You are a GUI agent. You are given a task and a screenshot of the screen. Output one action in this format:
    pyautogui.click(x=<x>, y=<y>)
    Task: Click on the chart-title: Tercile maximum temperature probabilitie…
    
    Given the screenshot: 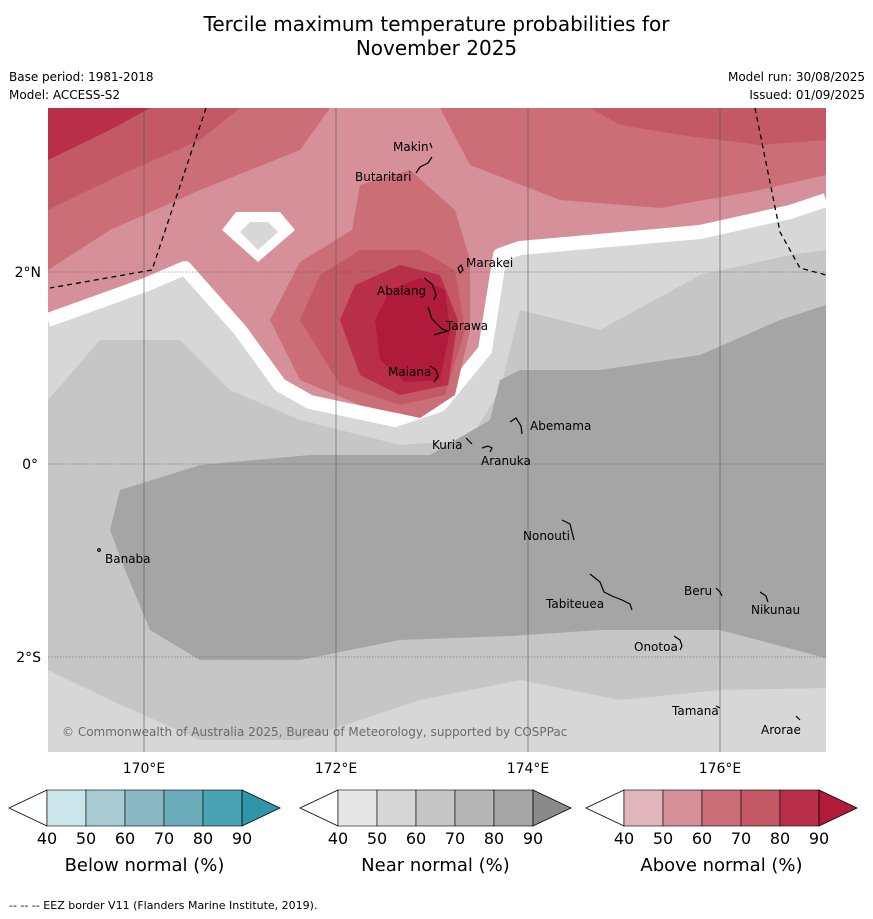 What is the action you would take?
    pyautogui.click(x=436, y=36)
    